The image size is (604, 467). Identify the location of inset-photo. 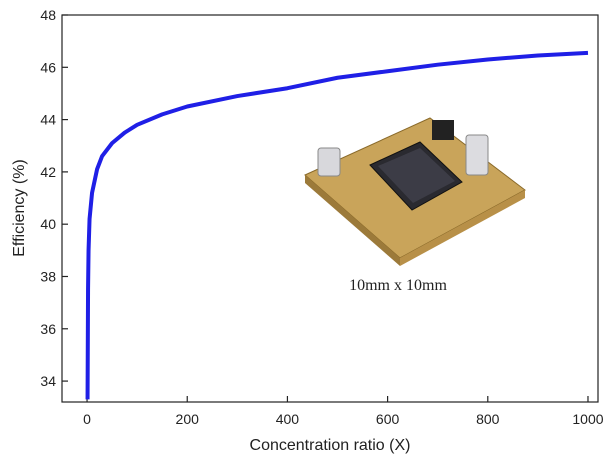
(415, 191).